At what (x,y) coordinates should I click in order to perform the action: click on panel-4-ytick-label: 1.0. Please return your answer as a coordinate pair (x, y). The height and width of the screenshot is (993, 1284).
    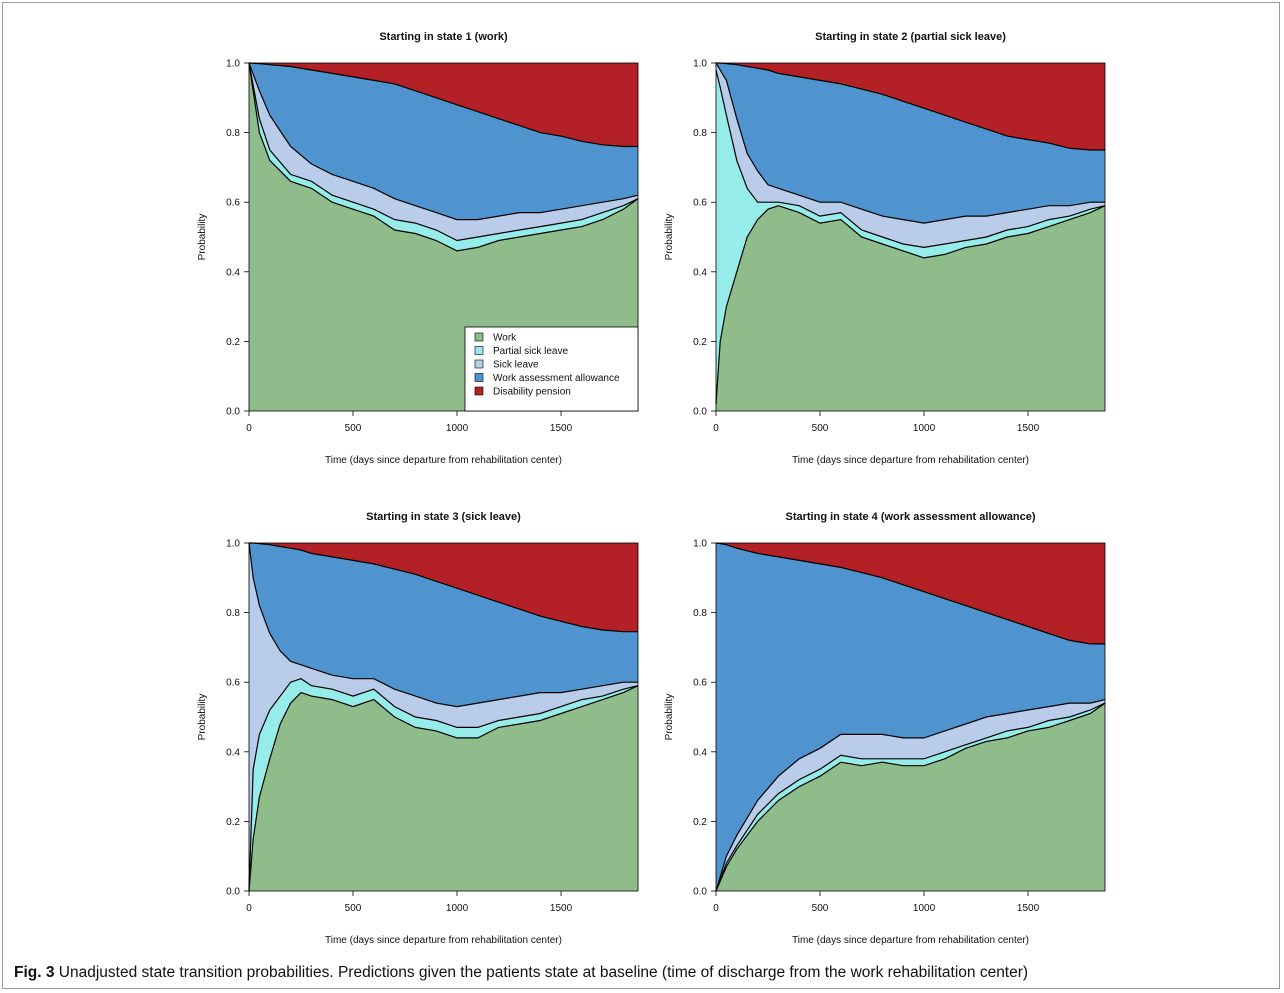
    Looking at the image, I should click on (700, 544).